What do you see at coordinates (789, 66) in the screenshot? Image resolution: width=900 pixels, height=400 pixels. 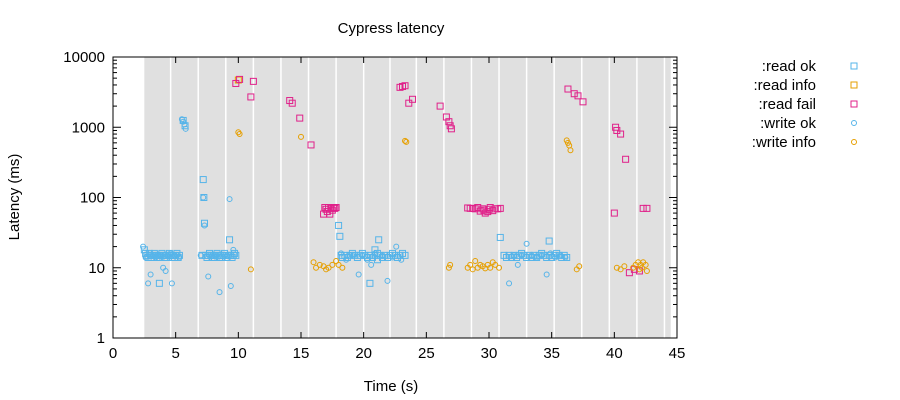 I see `legend-label-read-ok: :read ok` at bounding box center [789, 66].